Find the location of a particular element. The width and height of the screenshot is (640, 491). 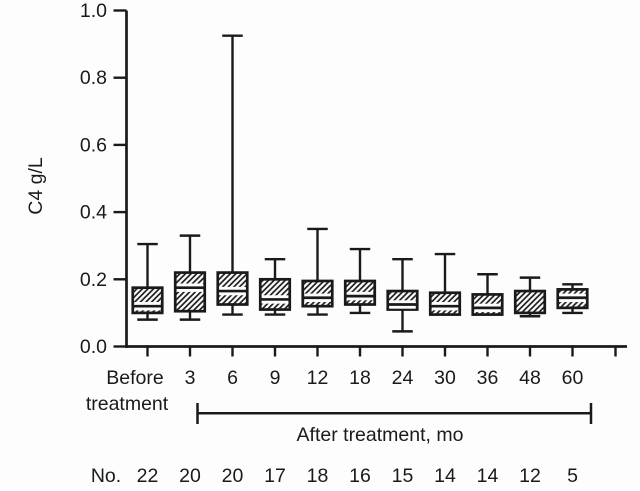

y-tick-label-1.0: 1.0 is located at coordinates (93, 11).